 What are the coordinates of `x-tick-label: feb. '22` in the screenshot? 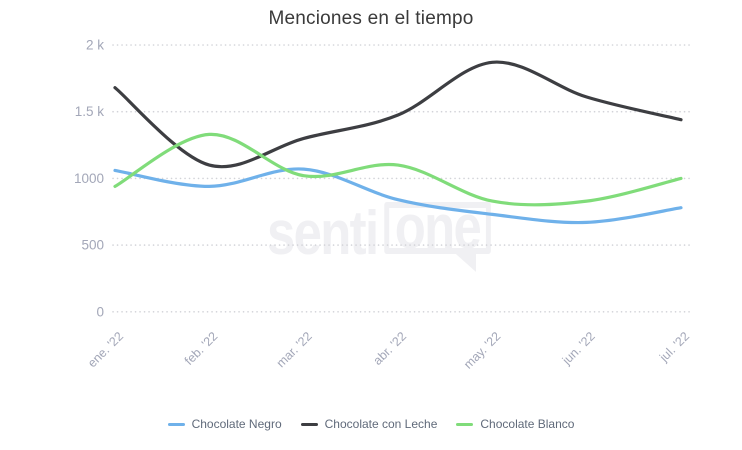 It's located at (201, 348).